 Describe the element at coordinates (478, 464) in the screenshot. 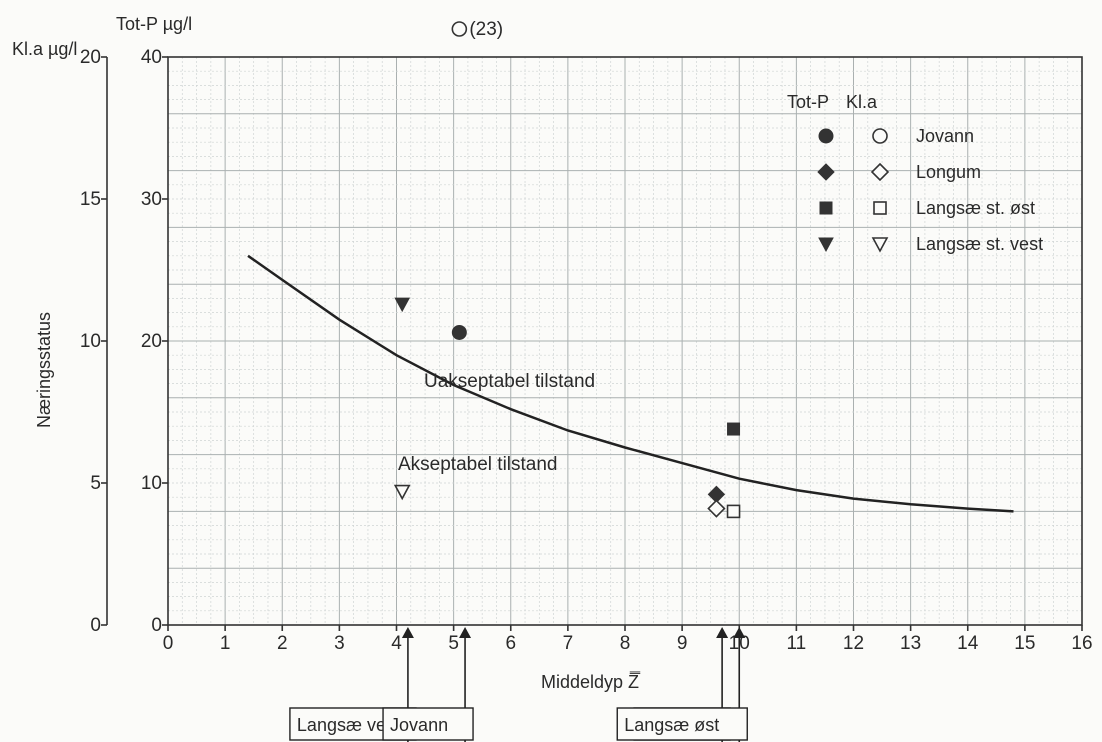

I see `acceptable-label: Akseptabel tilstand` at that location.